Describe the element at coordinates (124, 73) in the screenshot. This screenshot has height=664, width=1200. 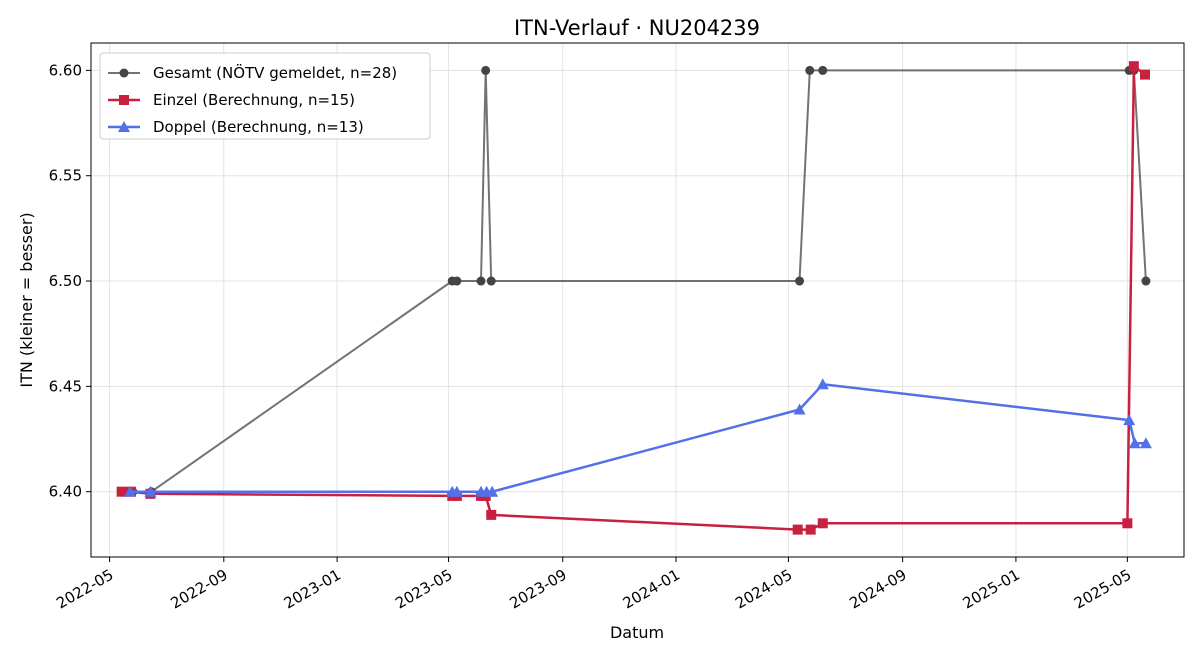
I see `legend-marker-gesamt` at that location.